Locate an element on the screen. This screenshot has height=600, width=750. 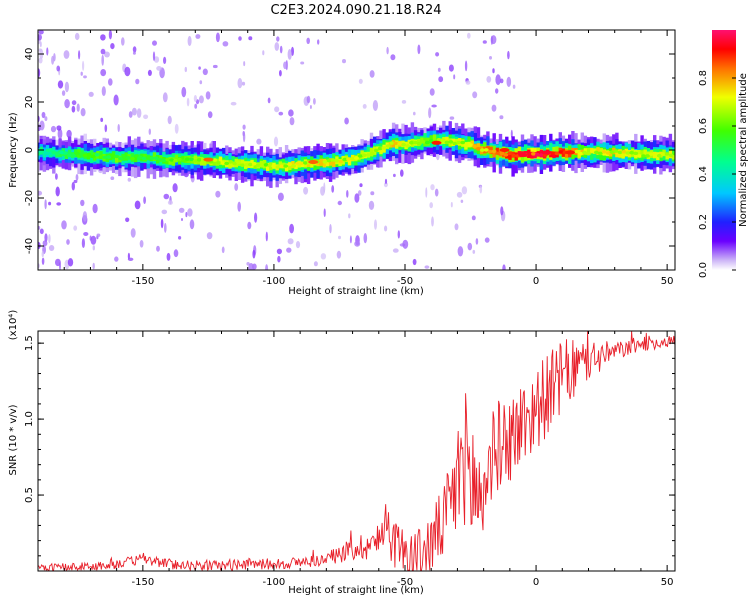
heatmap-hotspot is located at coordinates (570, 152).